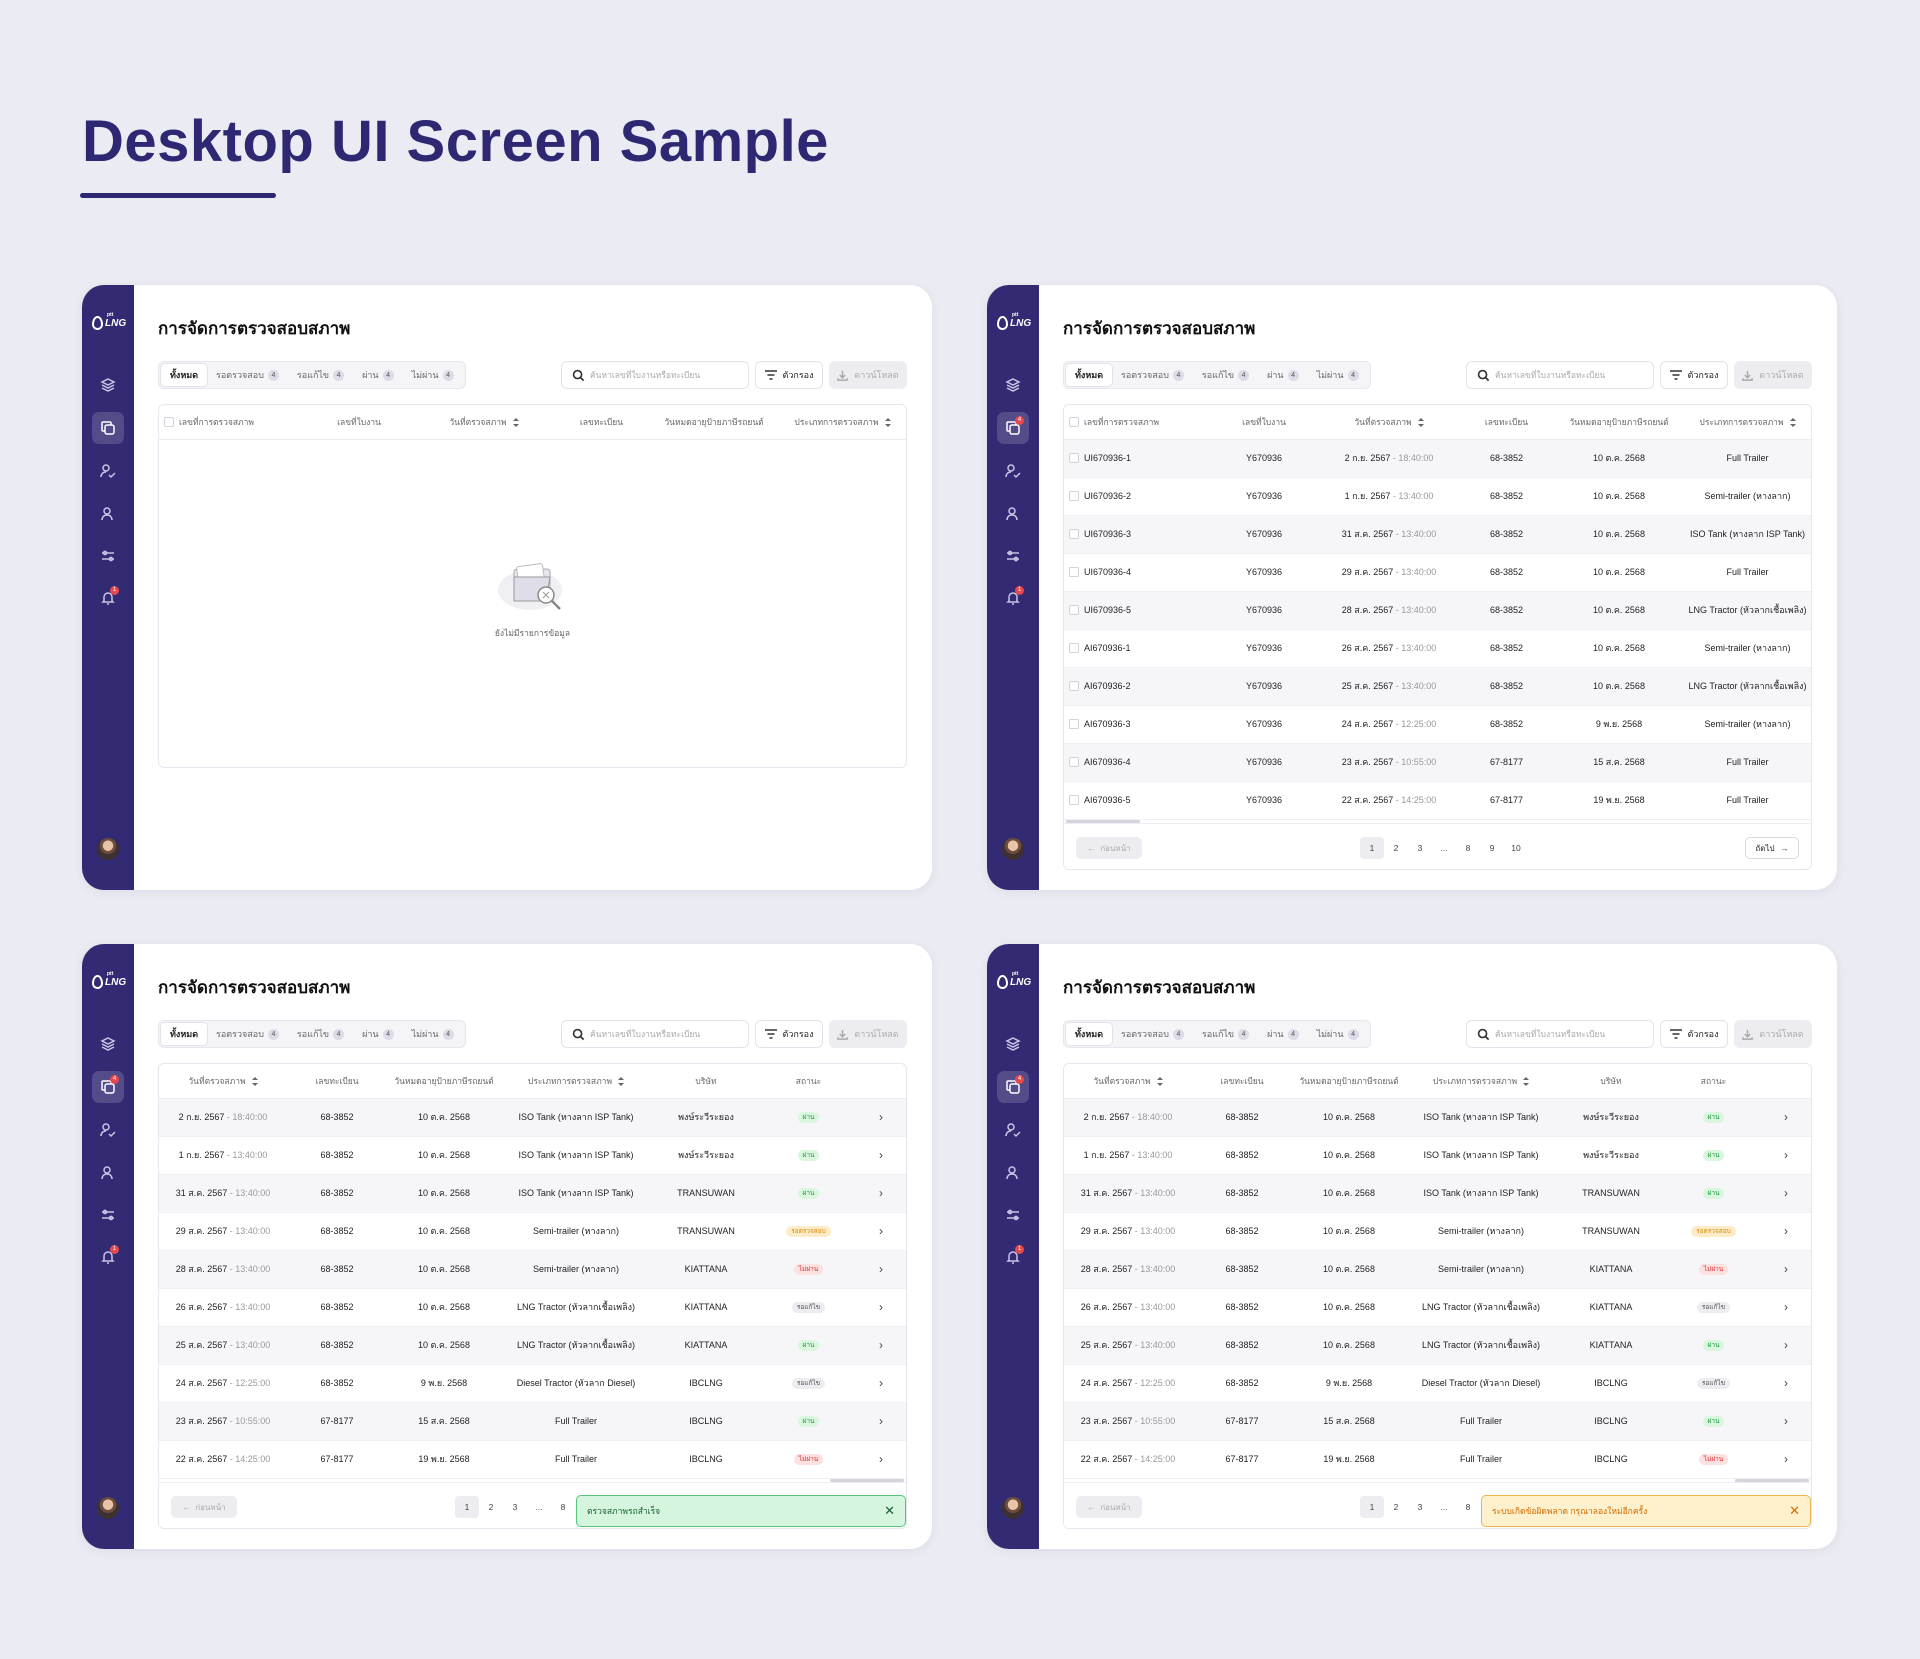 This screenshot has height=1659, width=1920. Describe the element at coordinates (1013, 385) in the screenshot. I see `nav-layers-button` at that location.